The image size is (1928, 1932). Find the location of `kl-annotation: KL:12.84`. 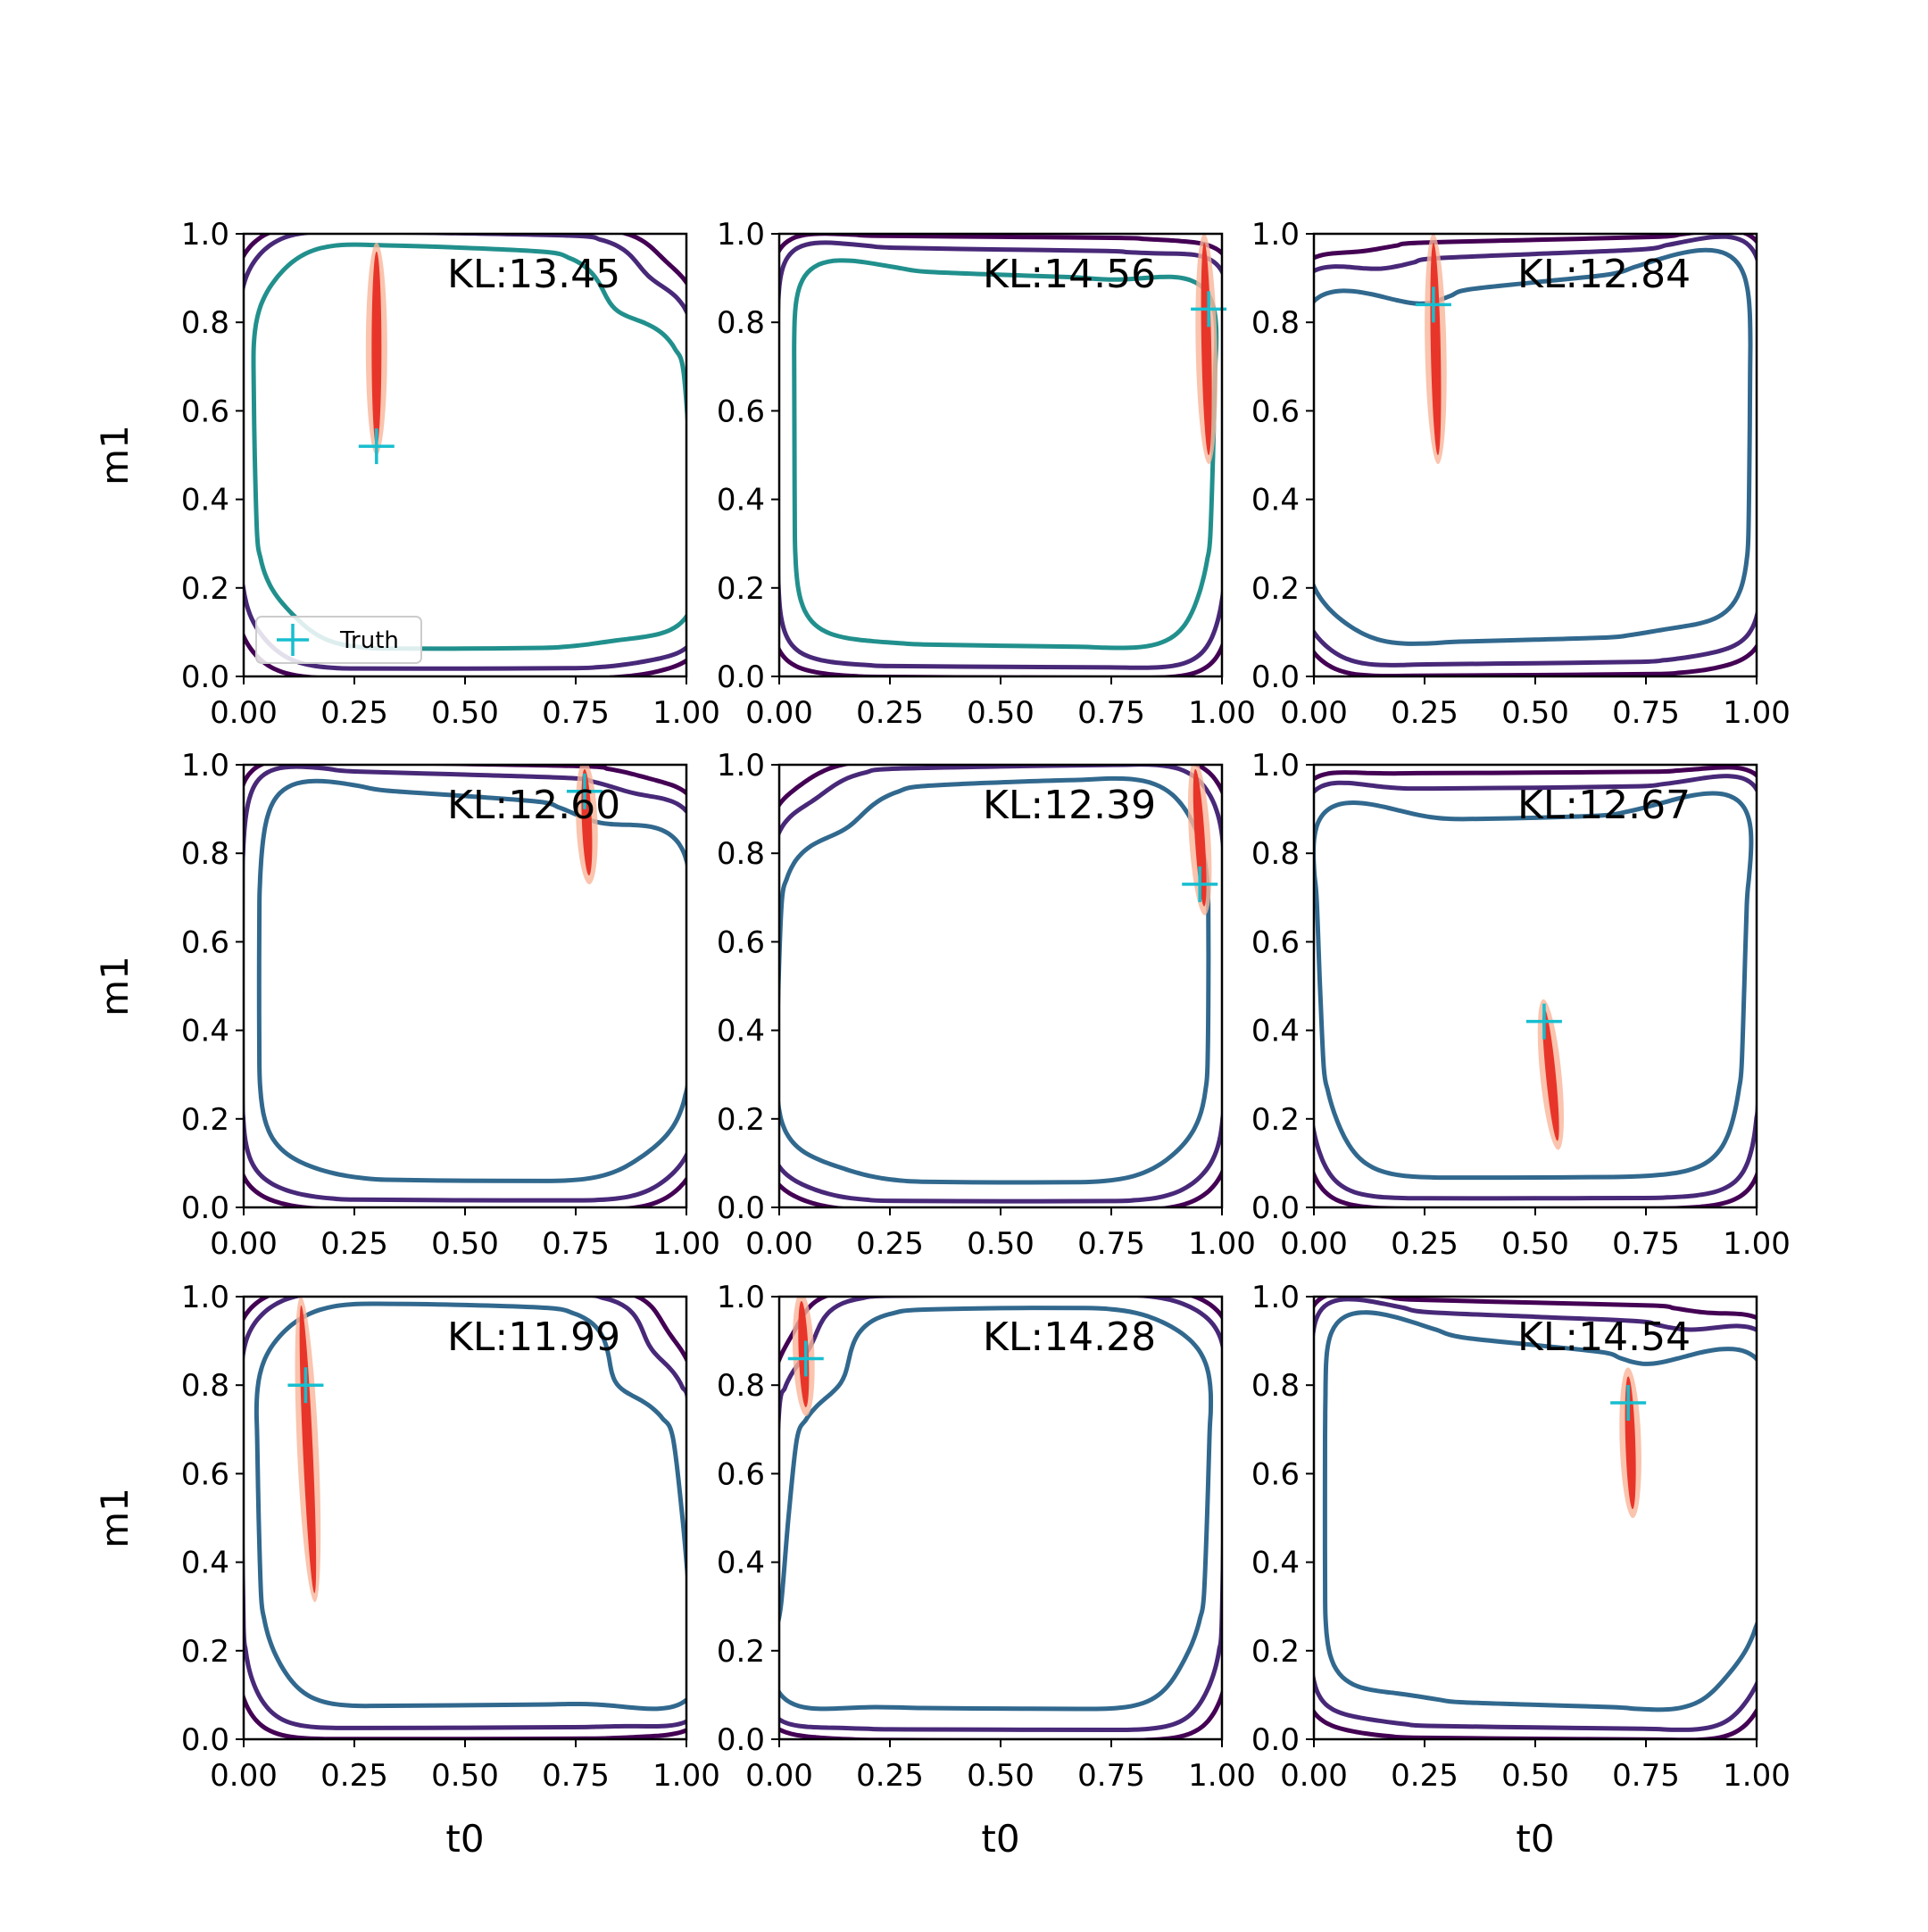

kl-annotation: KL:12.84 is located at coordinates (1604, 274).